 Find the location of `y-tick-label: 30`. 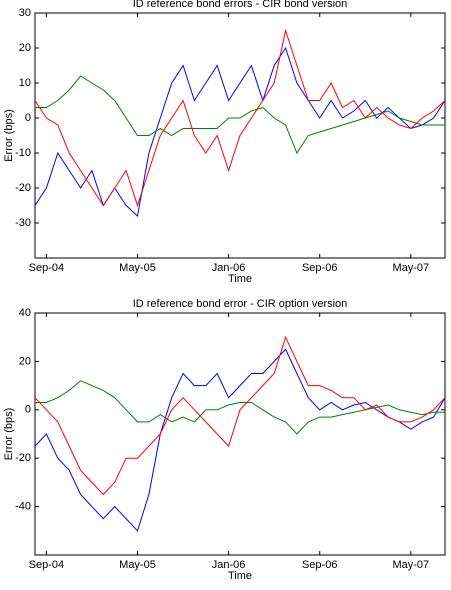

y-tick-label: 30 is located at coordinates (25, 13).